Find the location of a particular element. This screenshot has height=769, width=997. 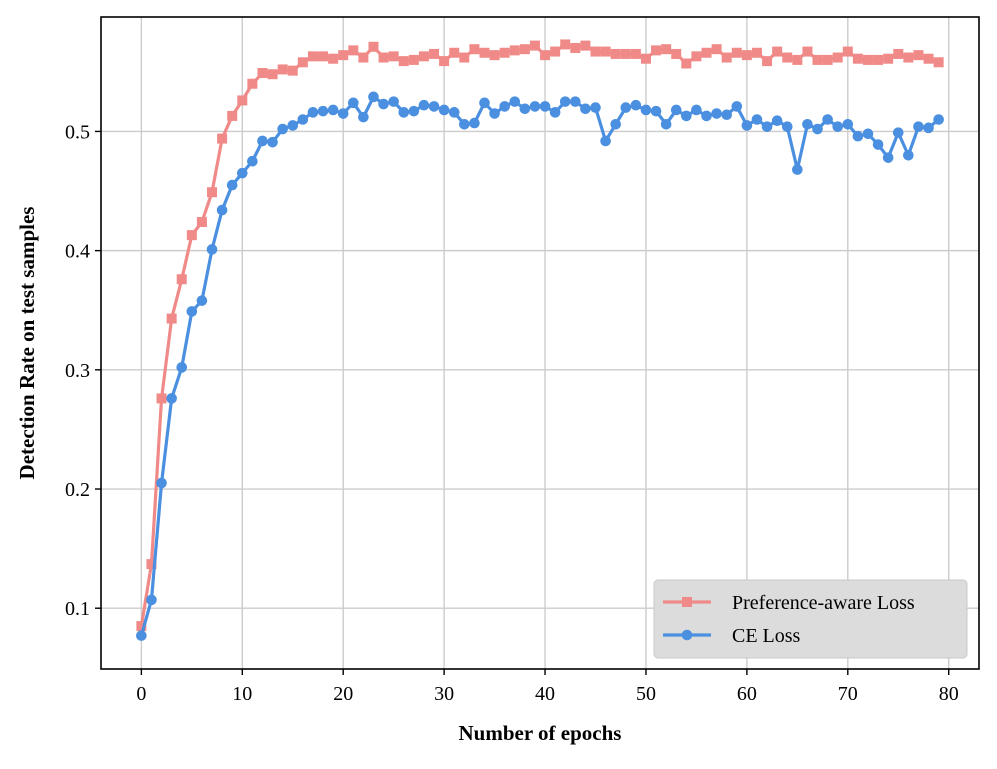

legend-box is located at coordinates (810, 619).